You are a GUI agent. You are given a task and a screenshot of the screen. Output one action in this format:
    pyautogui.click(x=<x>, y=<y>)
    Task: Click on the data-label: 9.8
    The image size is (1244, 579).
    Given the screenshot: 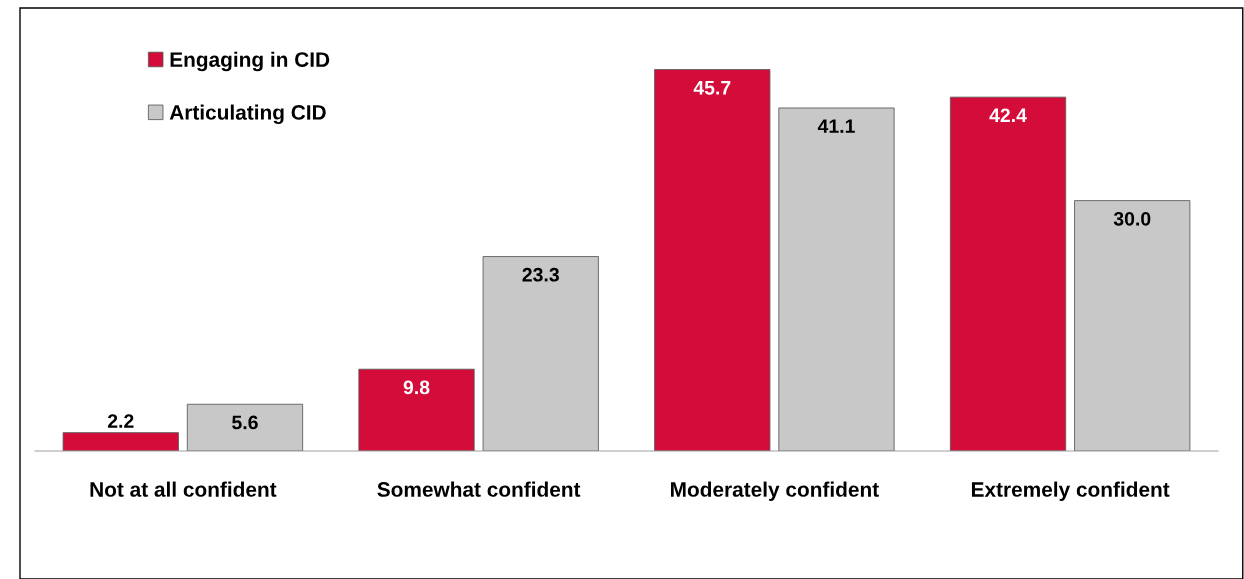 What is the action you would take?
    pyautogui.click(x=416, y=387)
    